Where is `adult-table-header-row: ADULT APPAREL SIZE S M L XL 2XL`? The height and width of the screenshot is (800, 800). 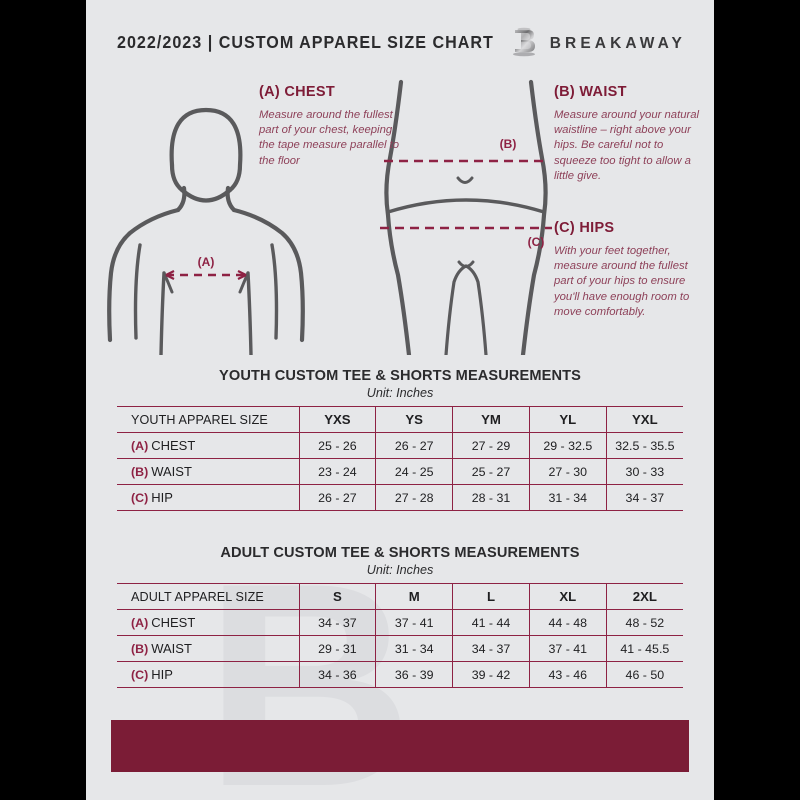
adult-table-header-row: ADULT APPAREL SIZE S M L XL 2XL is located at coordinates (400, 596).